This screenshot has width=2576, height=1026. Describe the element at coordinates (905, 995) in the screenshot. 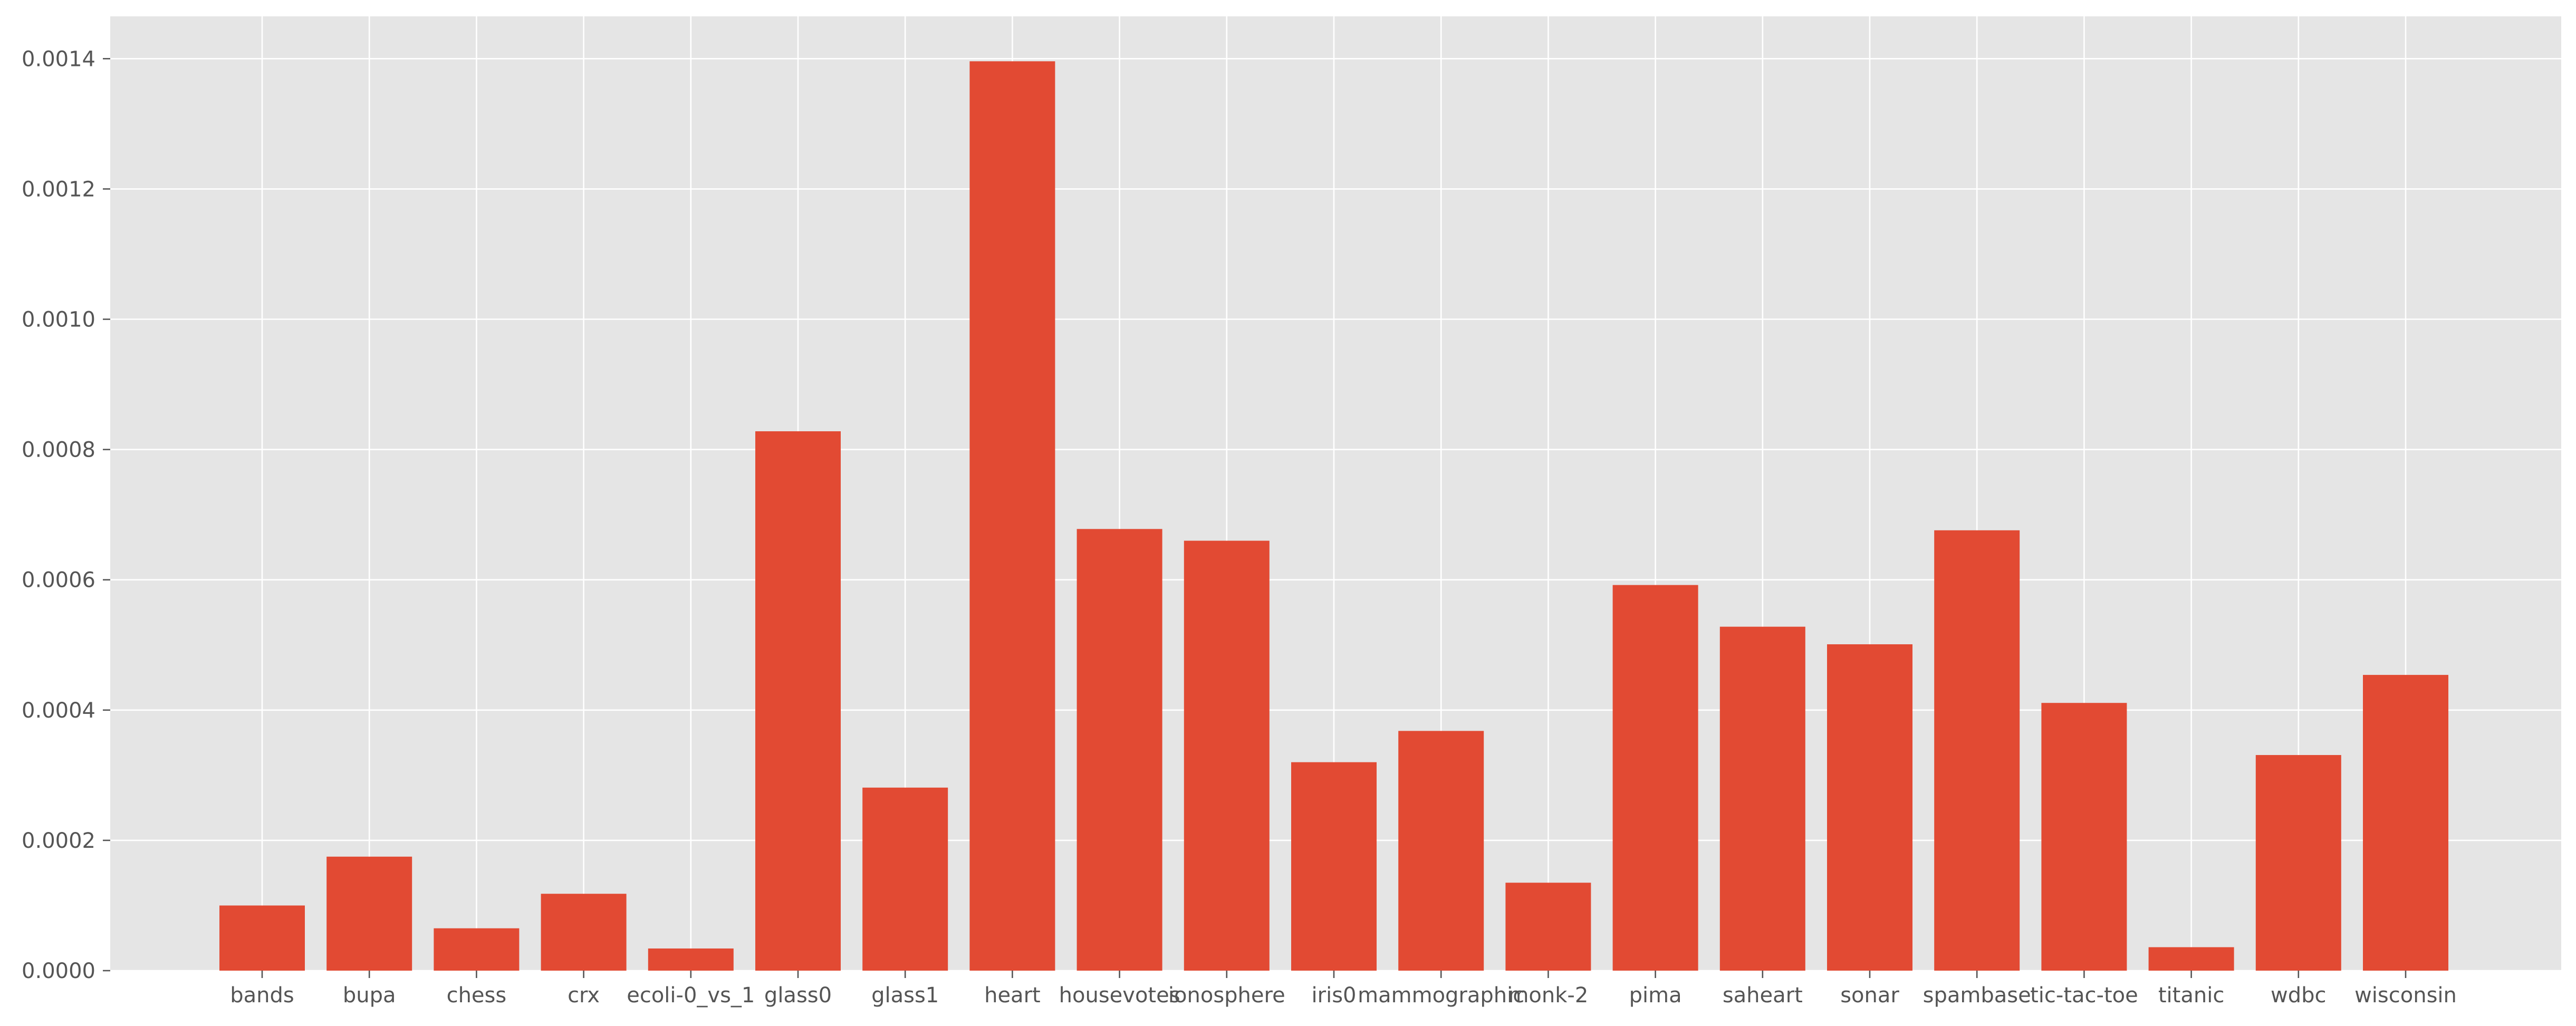

I see `x-tick-label: glass1` at that location.